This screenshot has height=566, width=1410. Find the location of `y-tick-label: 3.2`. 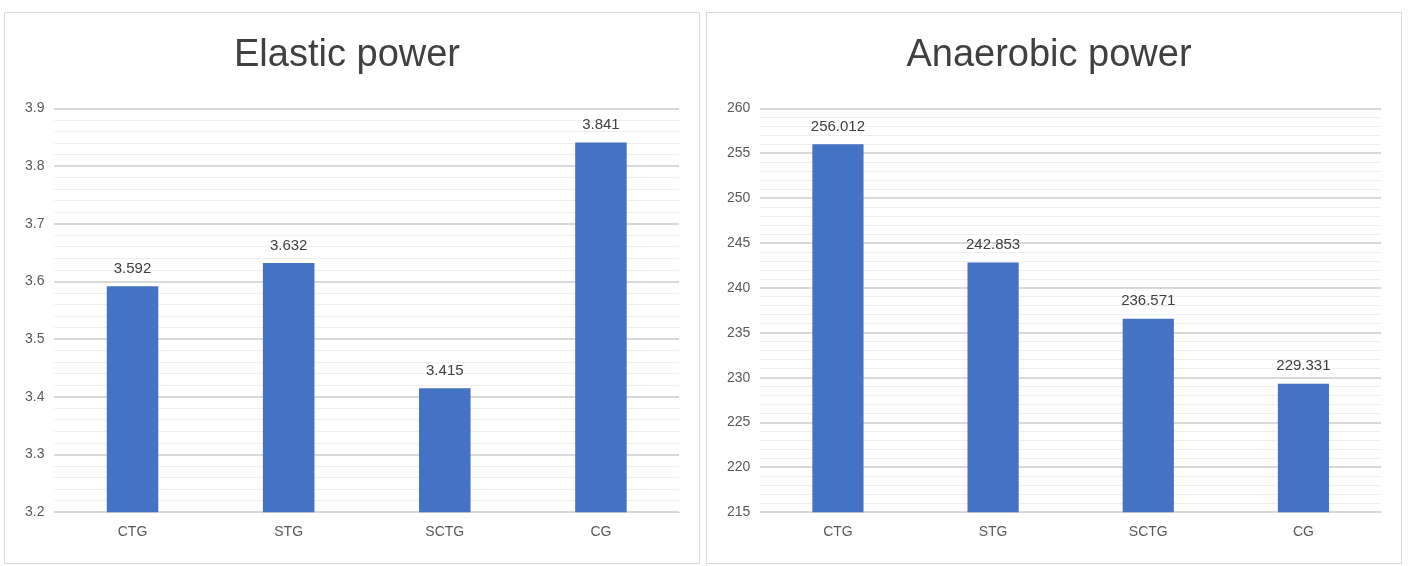

y-tick-label: 3.2 is located at coordinates (34, 511).